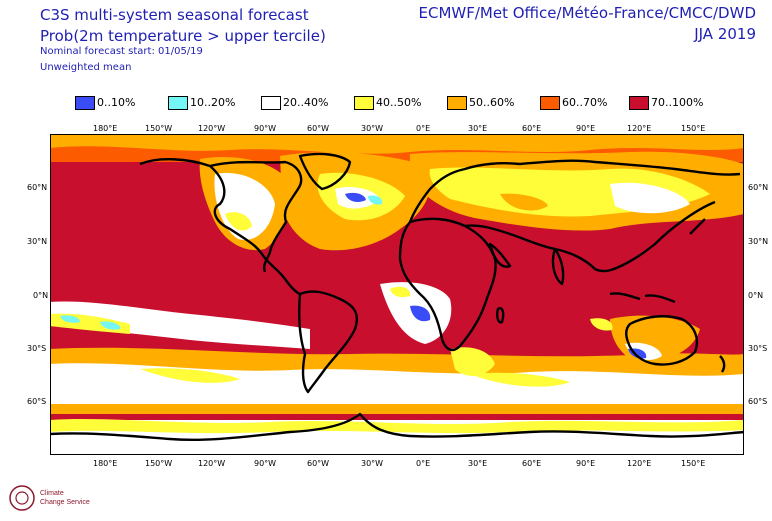 This screenshot has height=521, width=772. Describe the element at coordinates (121, 51) in the screenshot. I see `forecast-start-text: Nominal forecast start: 01/05/19` at that location.